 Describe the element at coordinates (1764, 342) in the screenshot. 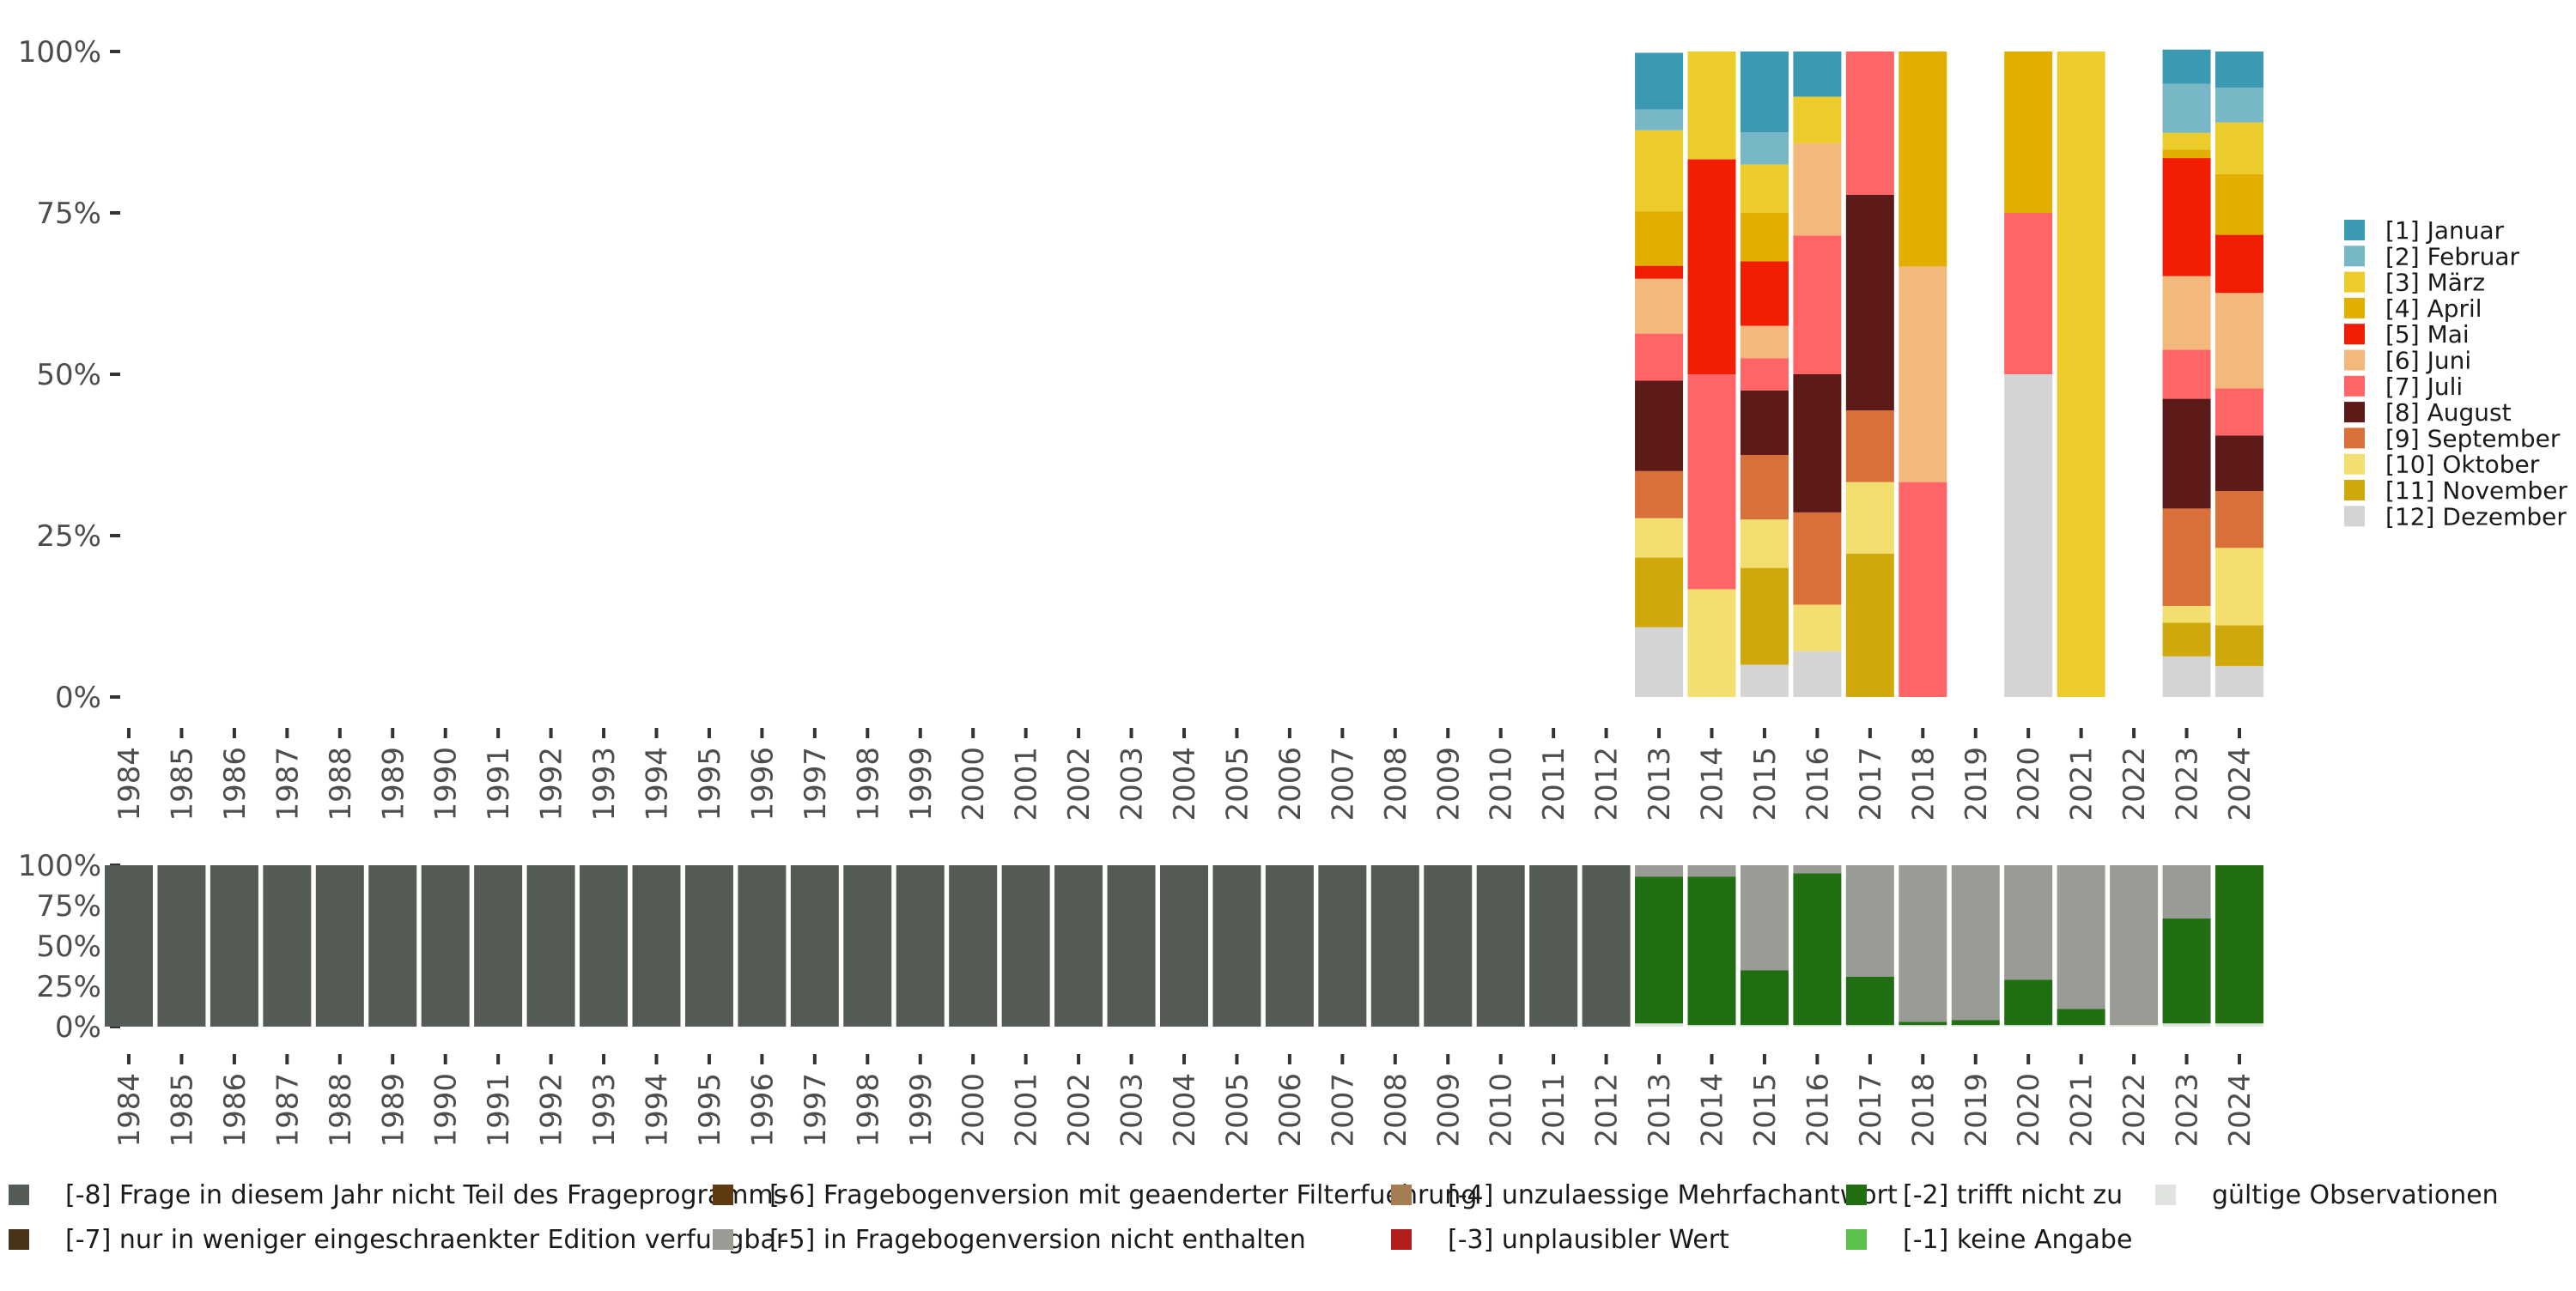

I see `top-bar-2015--6-juni` at that location.